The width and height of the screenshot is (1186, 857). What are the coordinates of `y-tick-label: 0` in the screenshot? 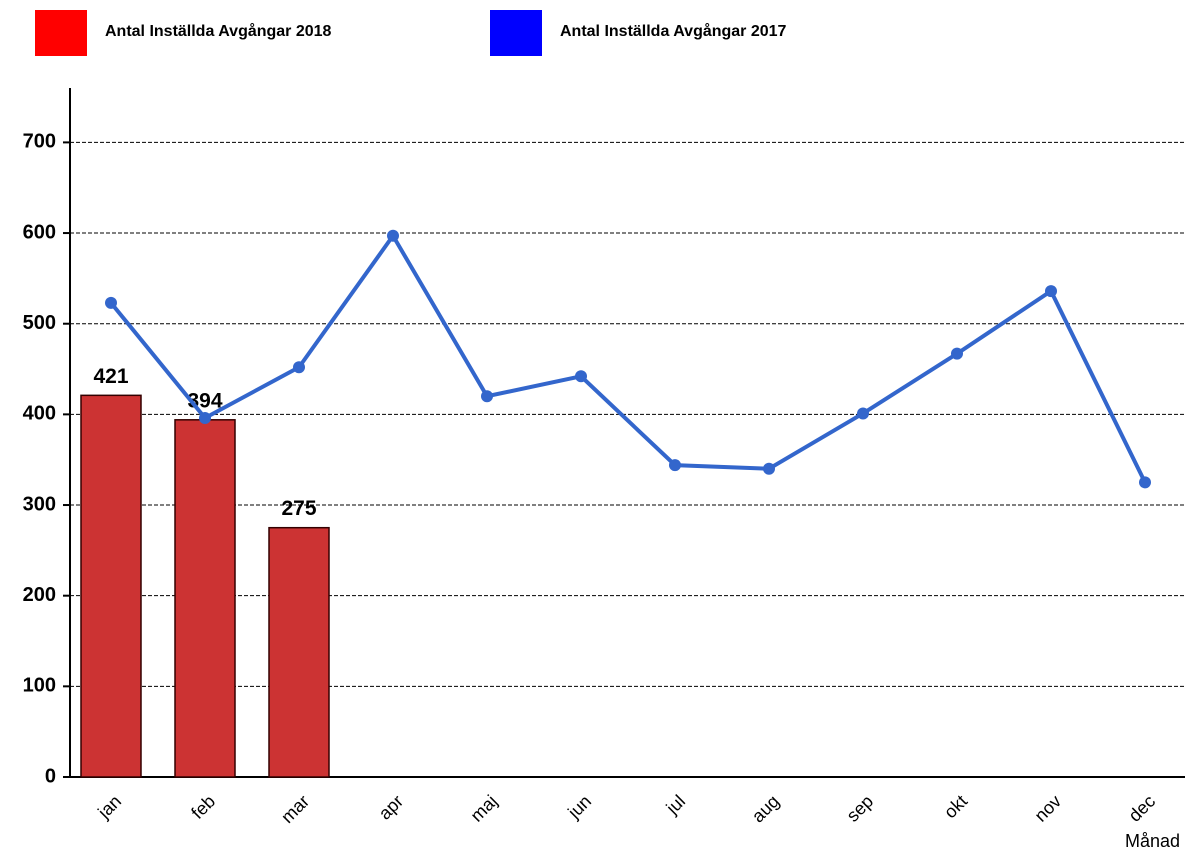 It's located at (50, 776).